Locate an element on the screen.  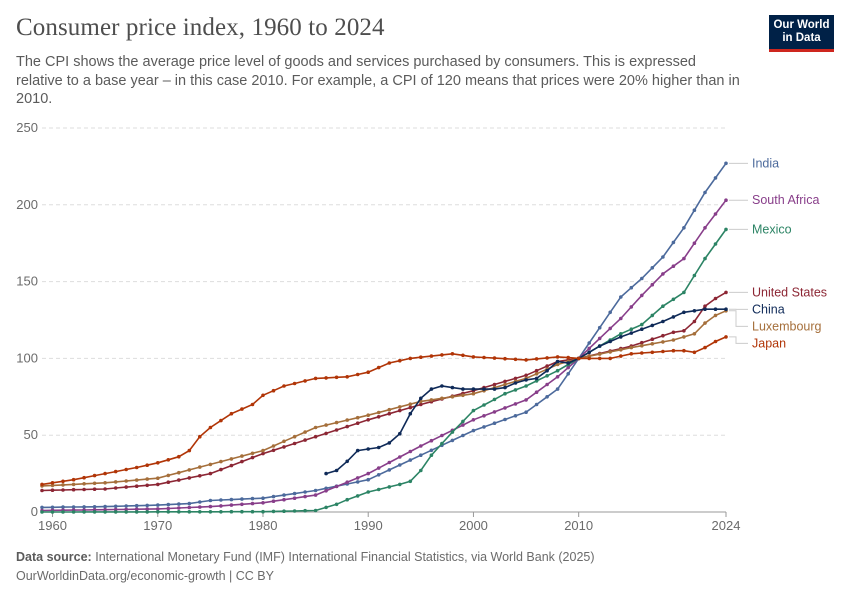
data-source-label: Data source: is located at coordinates (54, 557).